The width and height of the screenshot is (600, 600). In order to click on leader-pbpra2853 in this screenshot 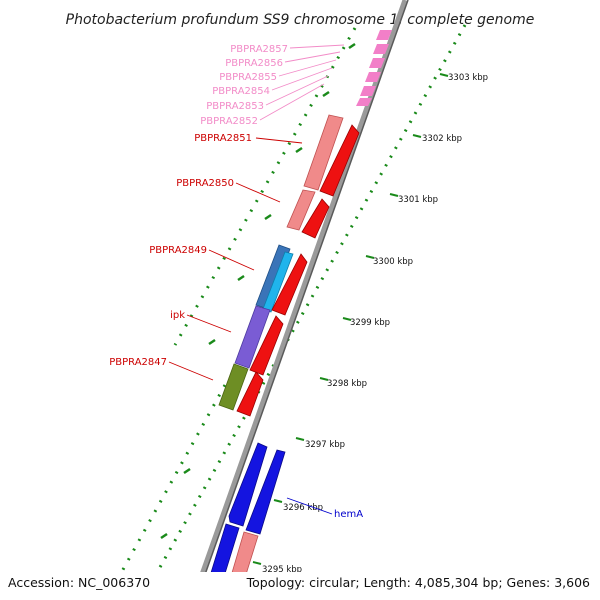, I will do `click(297, 90)`.